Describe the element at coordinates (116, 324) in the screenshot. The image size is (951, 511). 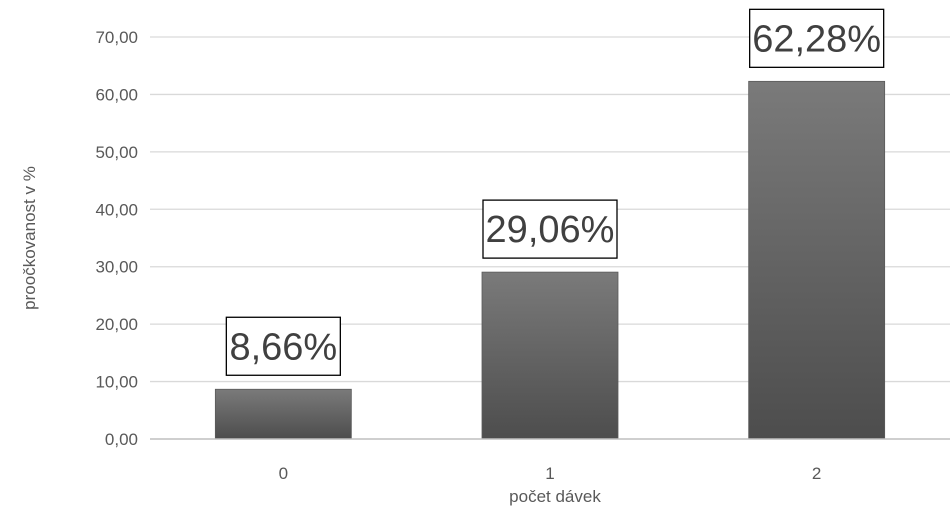
I see `y-tick-label: 20,00` at that location.